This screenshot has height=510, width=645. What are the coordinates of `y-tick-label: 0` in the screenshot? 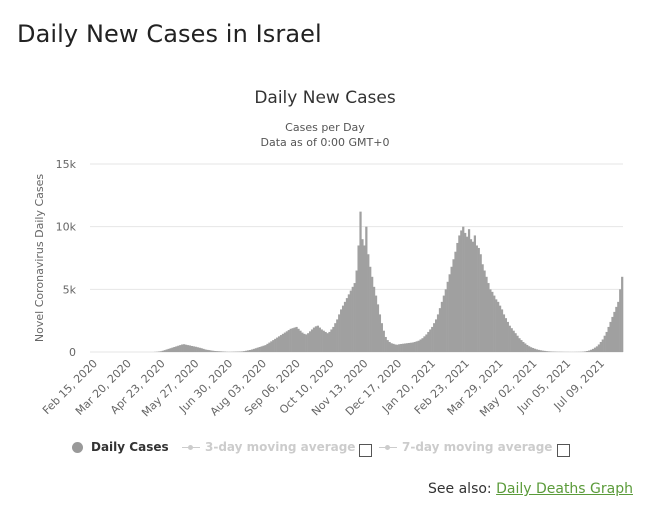 It's located at (72, 352).